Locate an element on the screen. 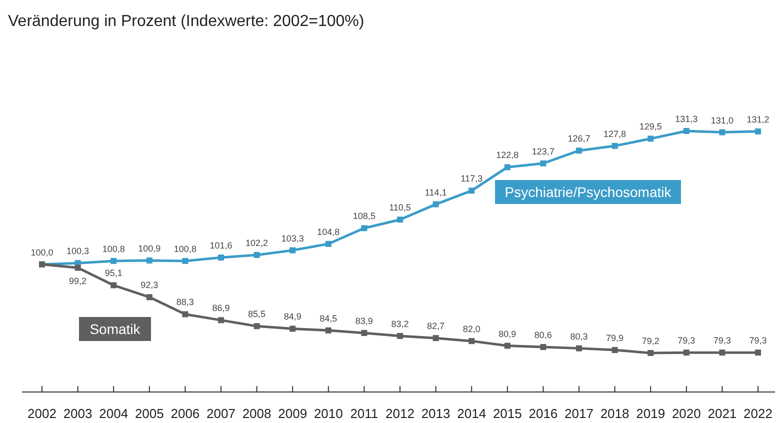 Image resolution: width=777 pixels, height=423 pixels. x-tick-label: 2003 is located at coordinates (77, 413).